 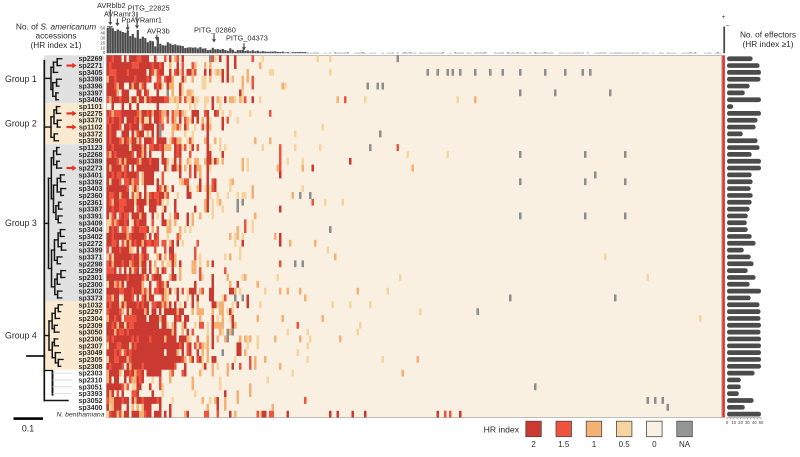 I want to click on svg-text: sp2309, so click(x=90, y=326).